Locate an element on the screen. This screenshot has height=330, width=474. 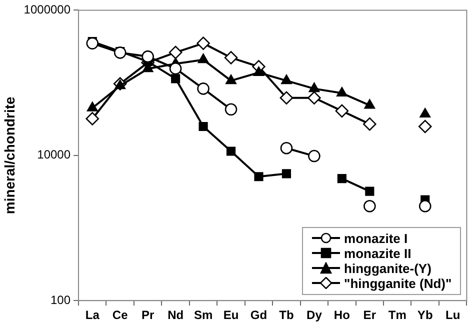
x-tick-label: Er is located at coordinates (369, 315).